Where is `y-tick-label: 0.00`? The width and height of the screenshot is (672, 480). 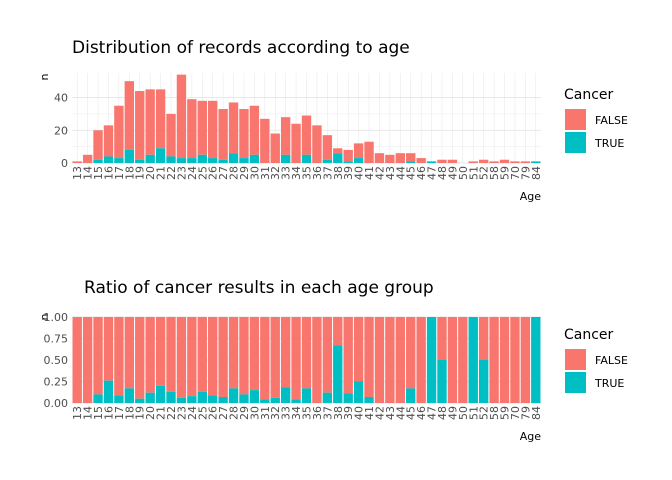 y-tick-label: 0.00 is located at coordinates (56, 403).